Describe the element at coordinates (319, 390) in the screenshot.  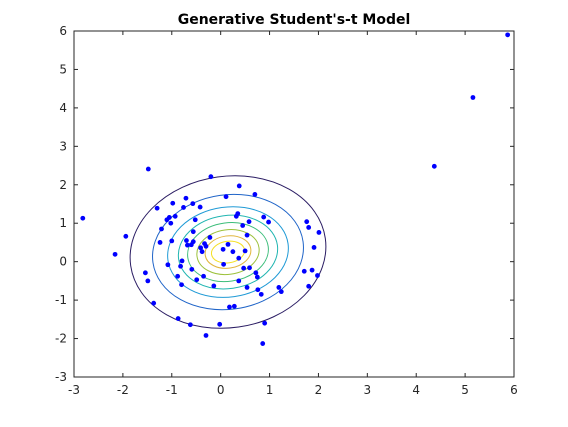
I see `x-tick-label: 2` at that location.